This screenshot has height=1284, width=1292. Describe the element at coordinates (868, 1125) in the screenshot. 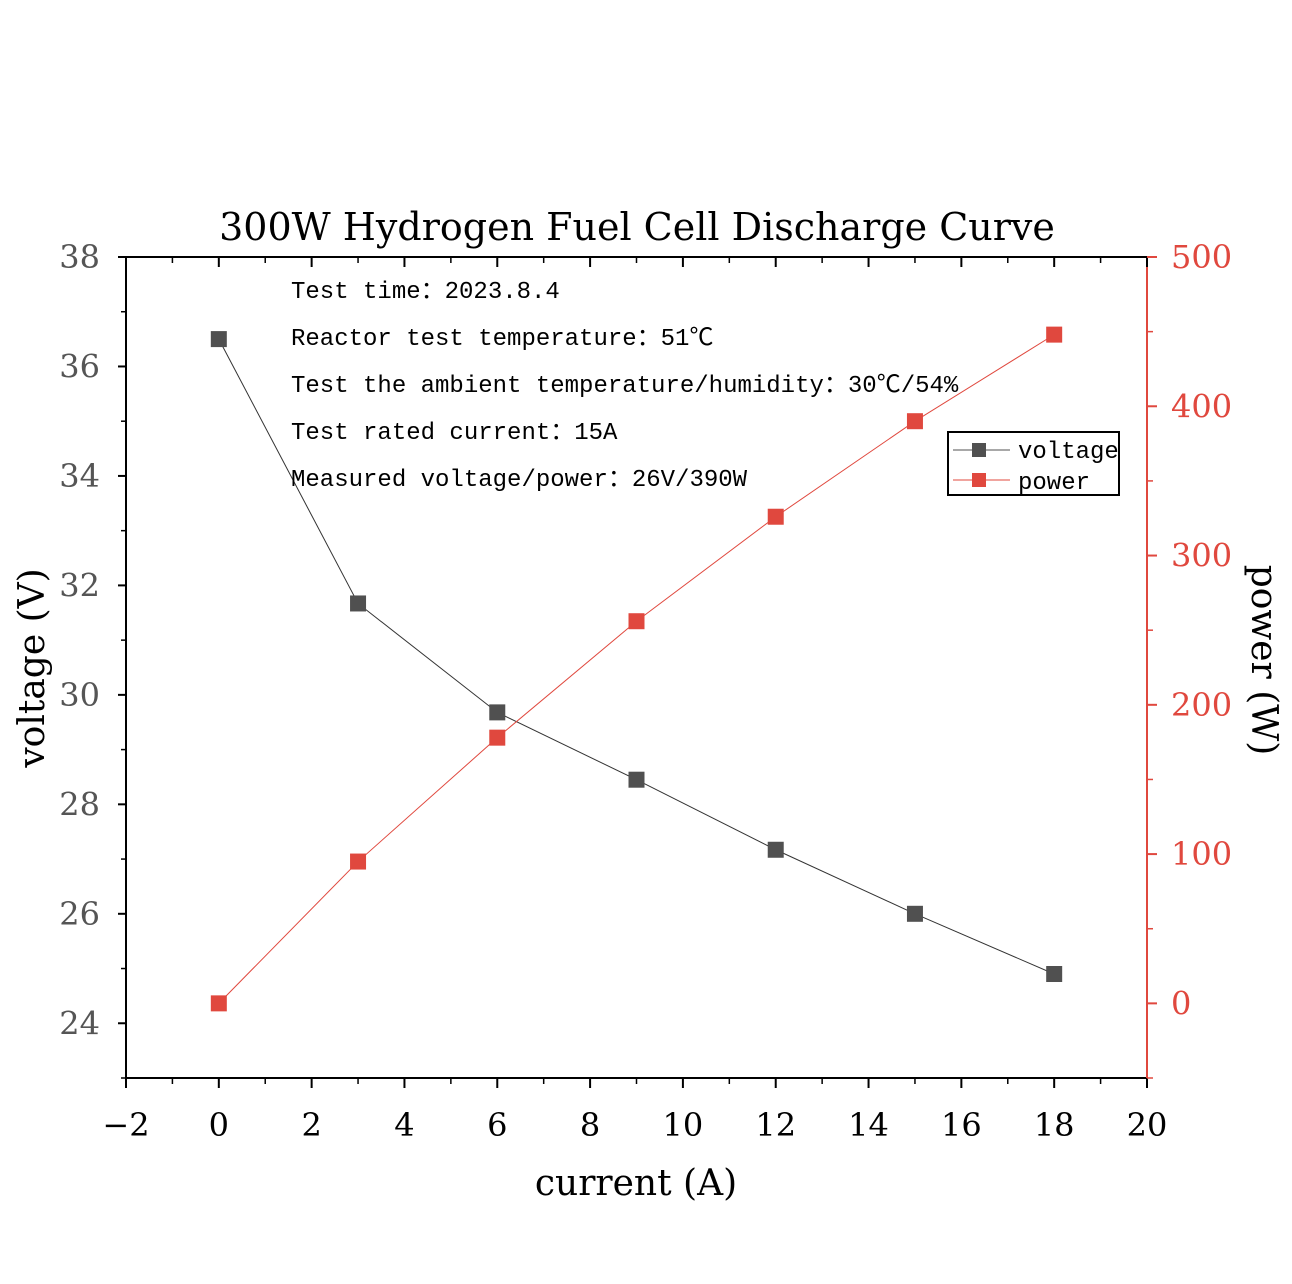

I see `x-tick-label: 14` at that location.